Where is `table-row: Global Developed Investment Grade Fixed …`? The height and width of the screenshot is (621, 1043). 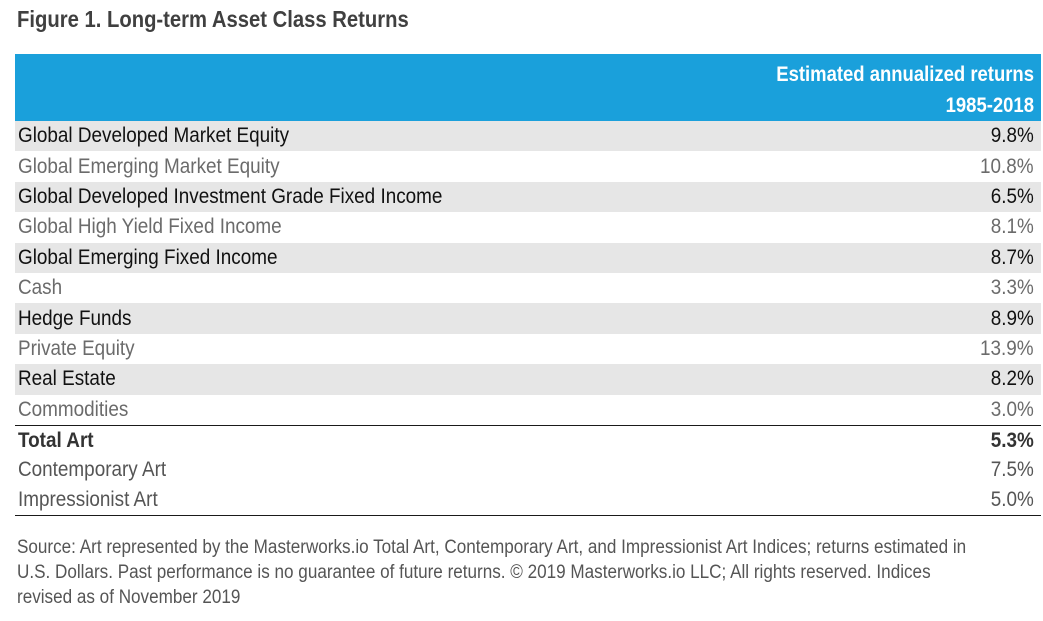
table-row: Global Developed Investment Grade Fixed … is located at coordinates (528, 197).